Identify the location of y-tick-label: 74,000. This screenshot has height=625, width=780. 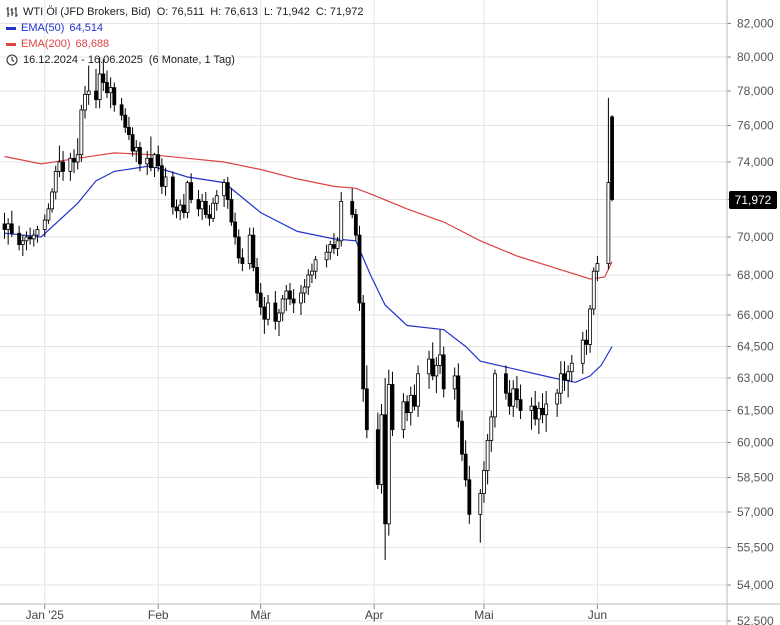
(755, 162).